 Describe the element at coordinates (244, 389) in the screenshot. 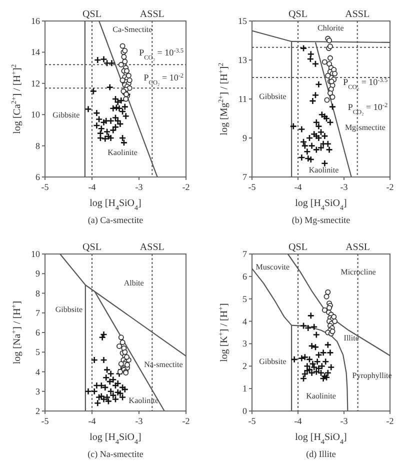

I see `y-tick-label: 1` at that location.